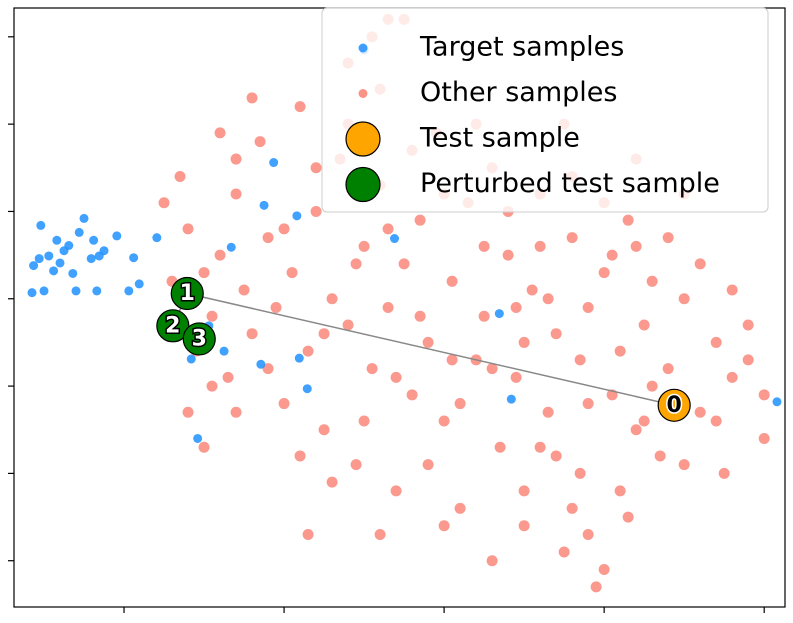 Image resolution: width=793 pixels, height=623 pixels. I want to click on point-label: 0, so click(674, 405).